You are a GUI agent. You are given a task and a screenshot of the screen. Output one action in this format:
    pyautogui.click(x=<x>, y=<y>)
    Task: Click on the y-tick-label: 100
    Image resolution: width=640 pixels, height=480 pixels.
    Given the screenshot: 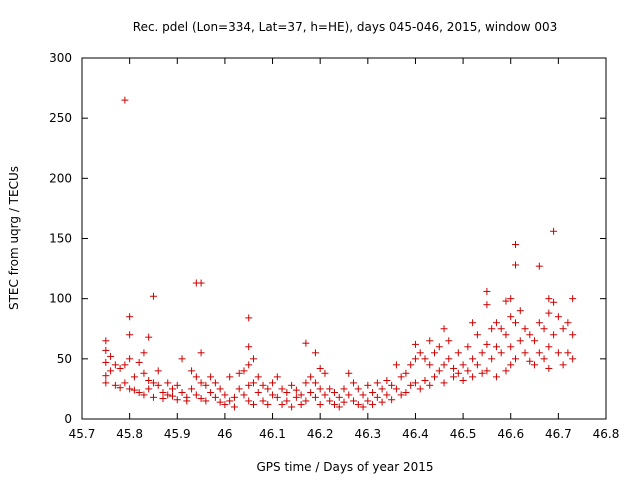 What is the action you would take?
    pyautogui.click(x=60, y=299)
    